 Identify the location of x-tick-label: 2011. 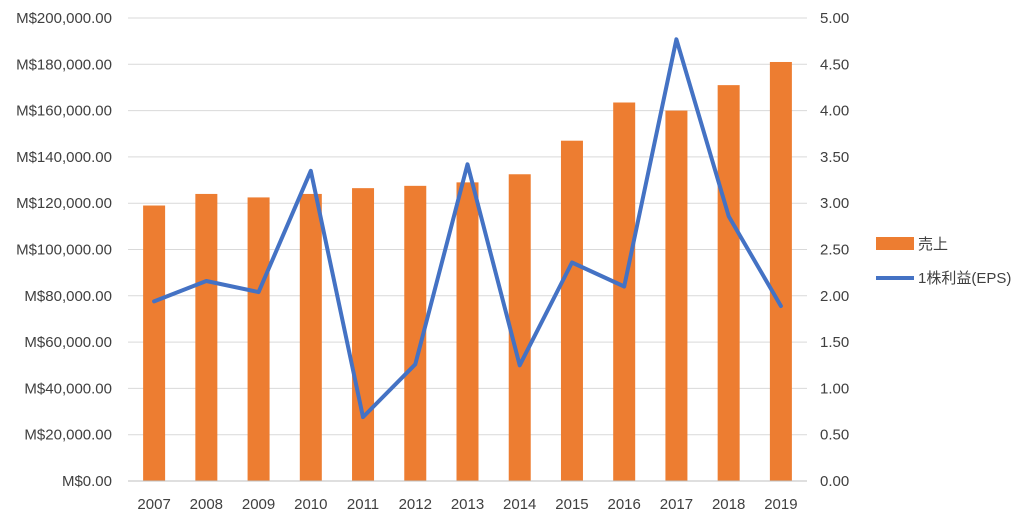
(363, 504).